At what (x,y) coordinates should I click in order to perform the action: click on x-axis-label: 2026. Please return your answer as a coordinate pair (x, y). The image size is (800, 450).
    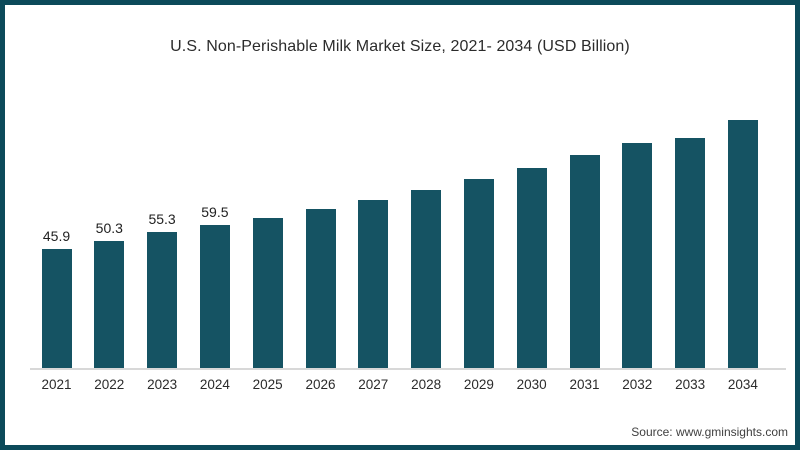
    Looking at the image, I should click on (320, 384).